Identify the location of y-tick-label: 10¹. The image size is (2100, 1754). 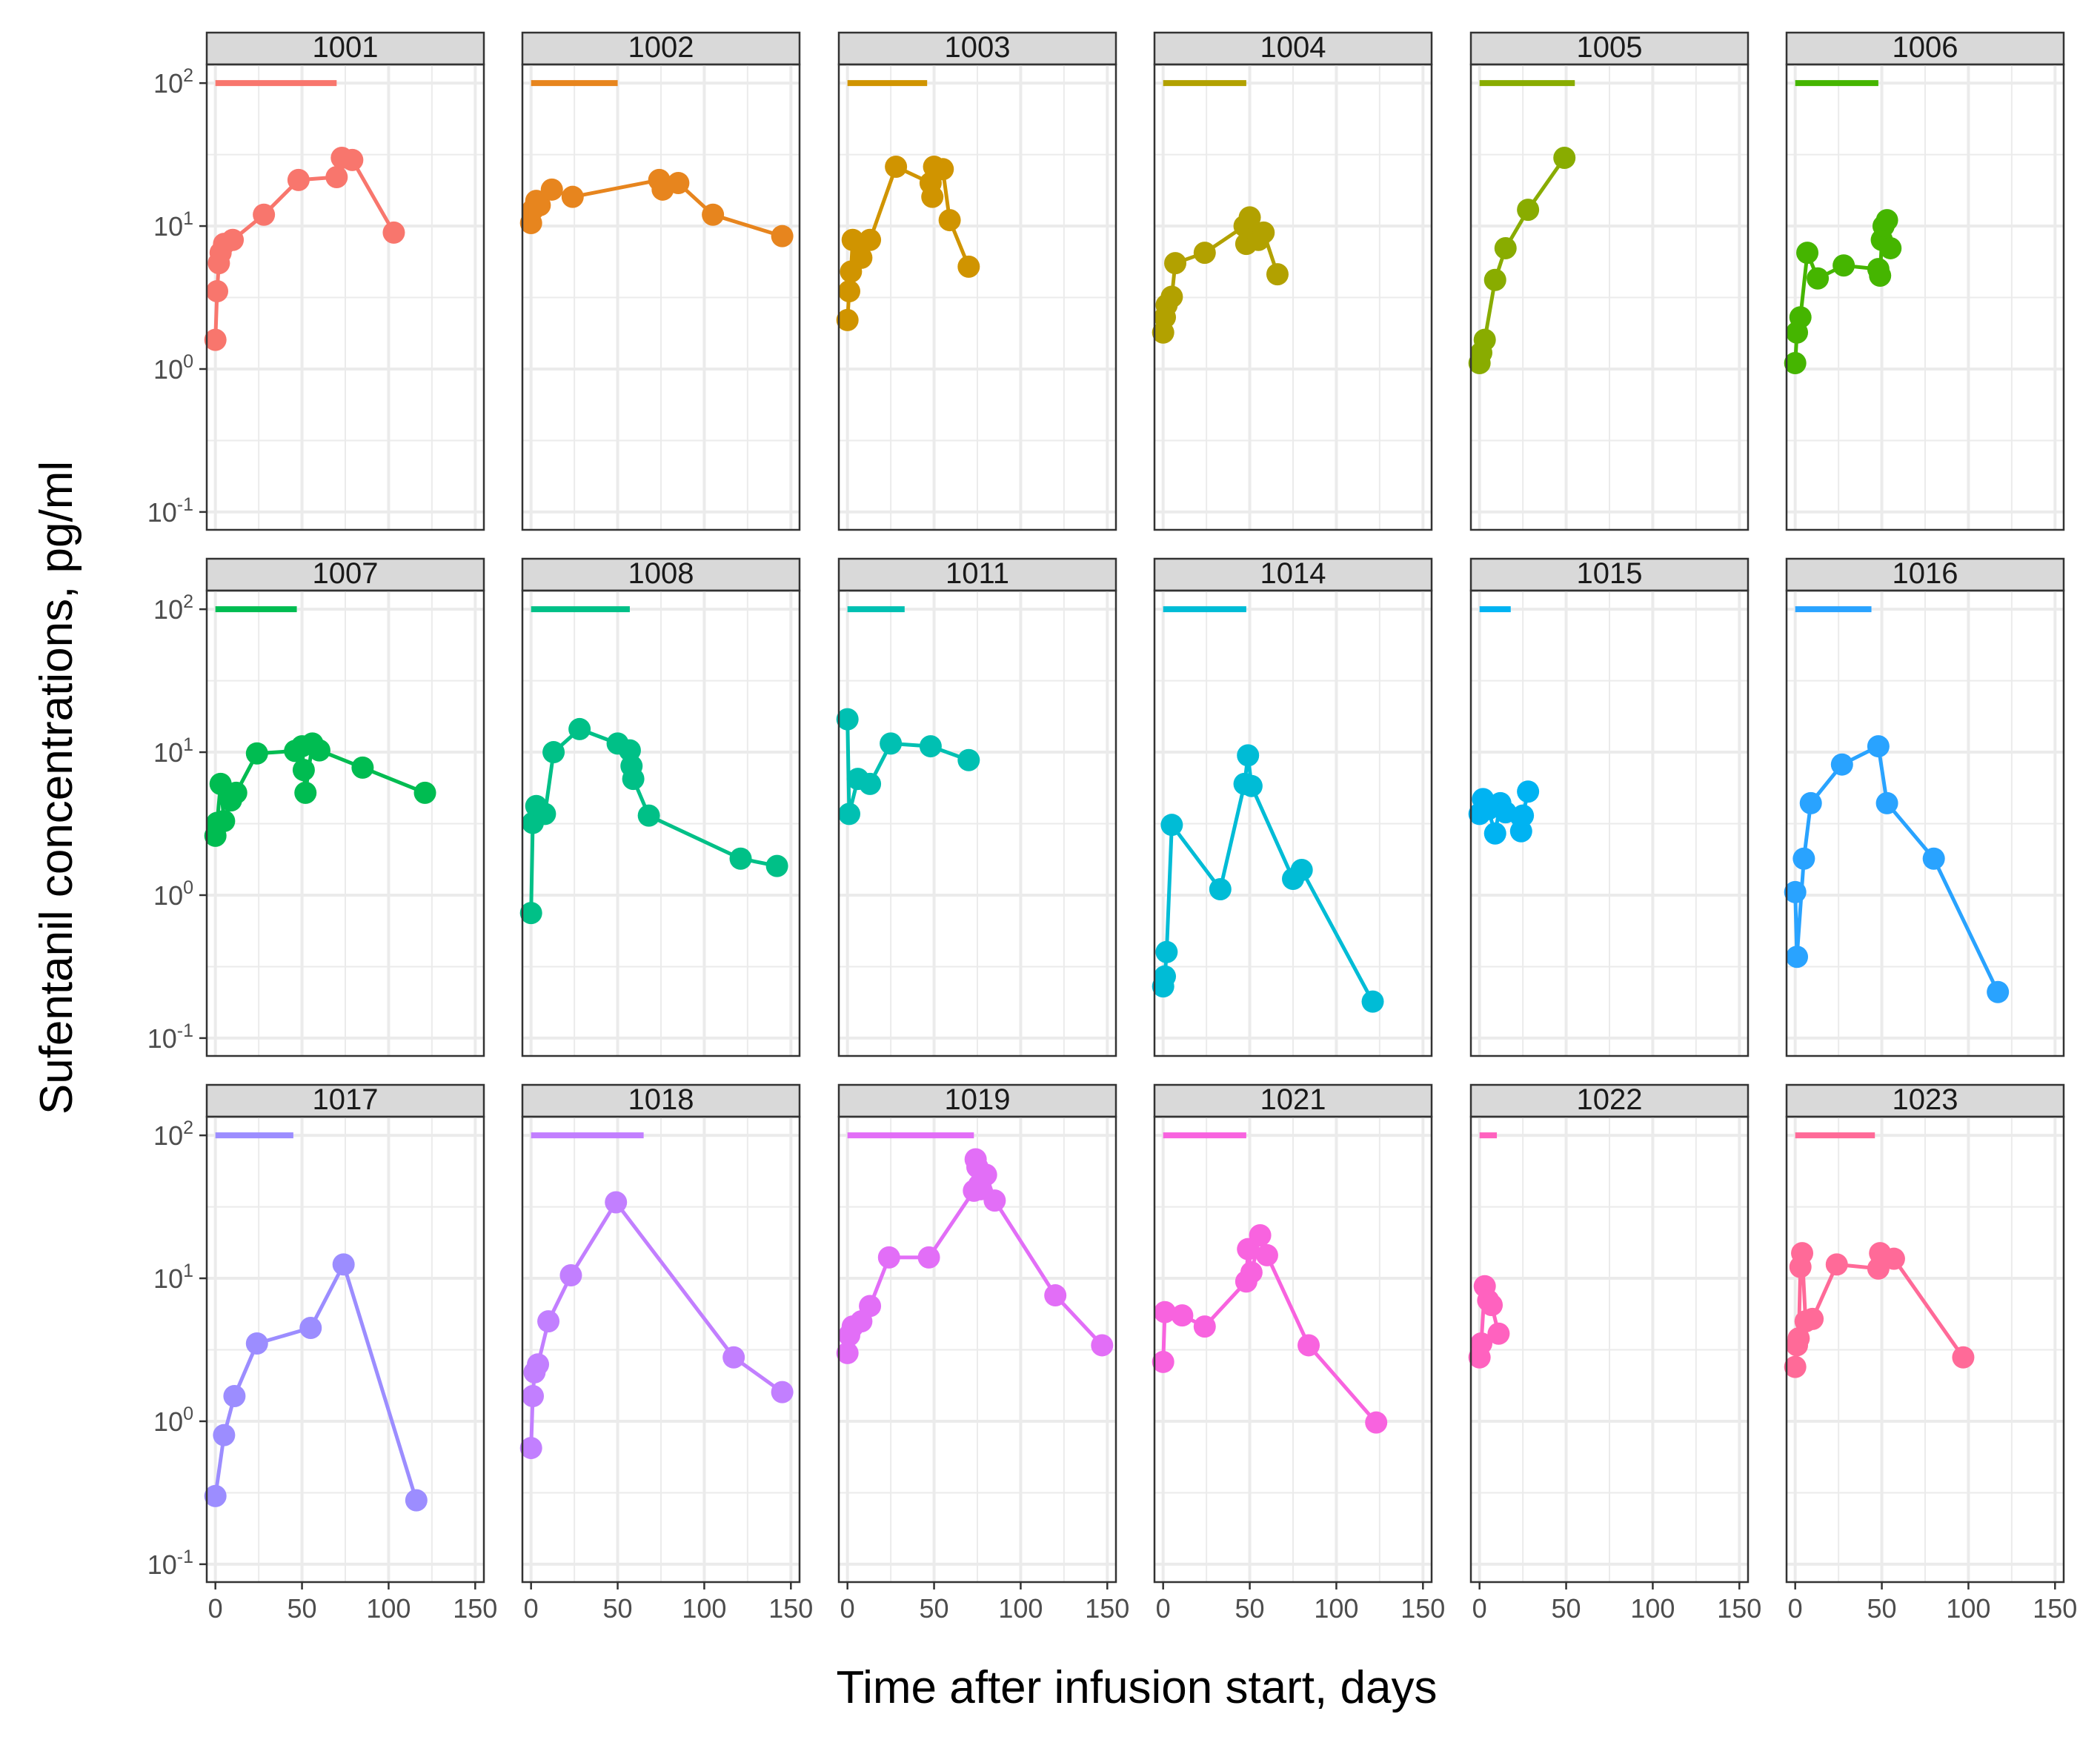
(173, 1277).